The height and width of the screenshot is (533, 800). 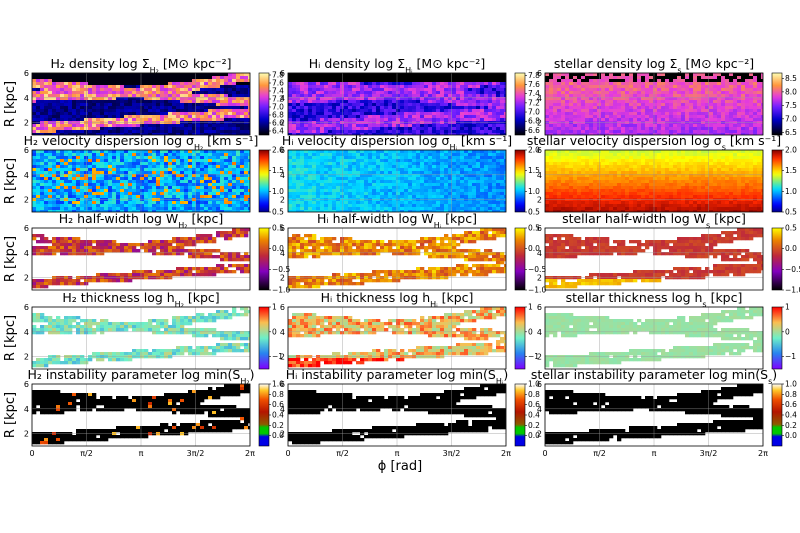 What do you see at coordinates (278, 99) in the screenshot?
I see `colorbar-tick-label: 7.2` at bounding box center [278, 99].